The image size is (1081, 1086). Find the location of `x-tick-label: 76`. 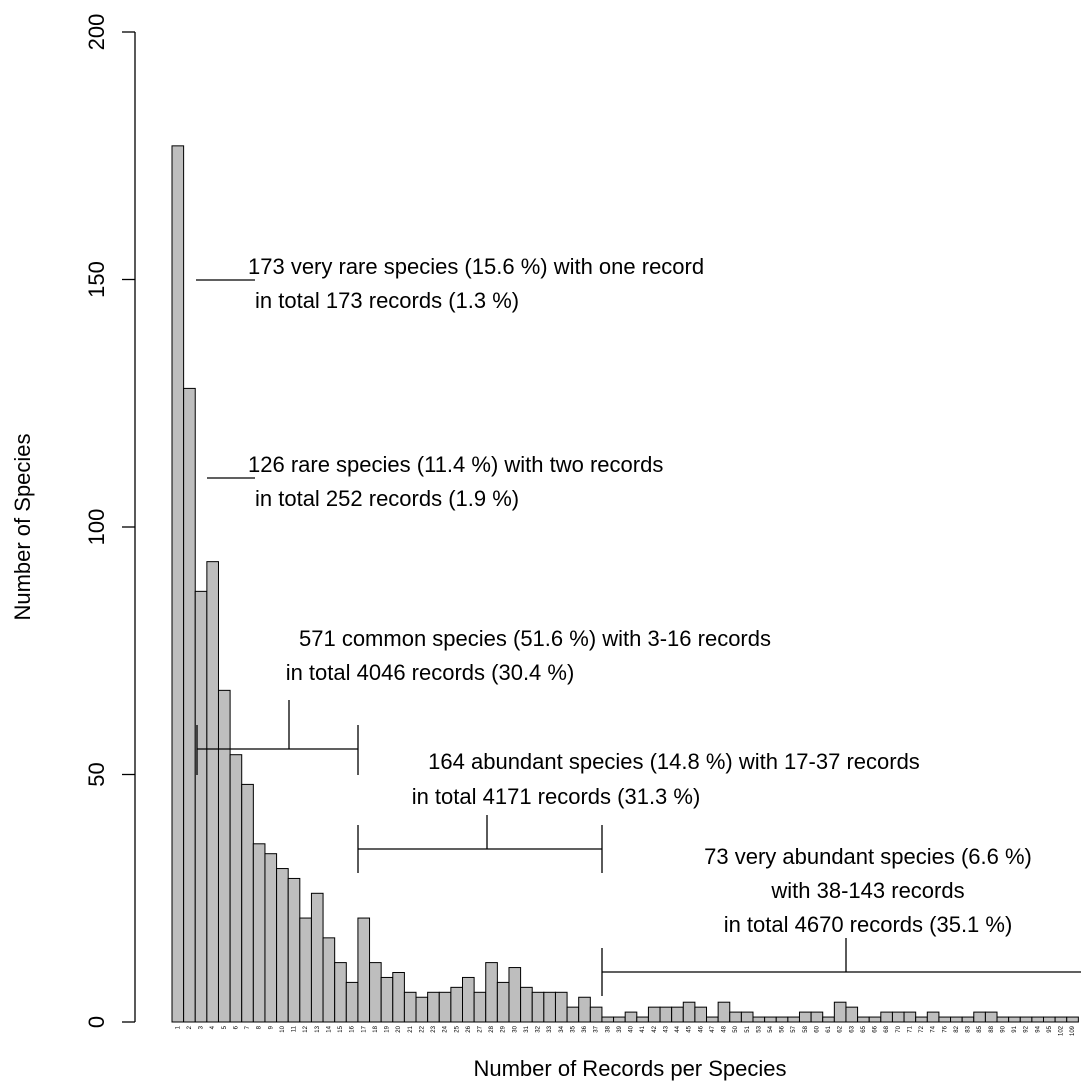

x-tick-label: 76 is located at coordinates (945, 1028).